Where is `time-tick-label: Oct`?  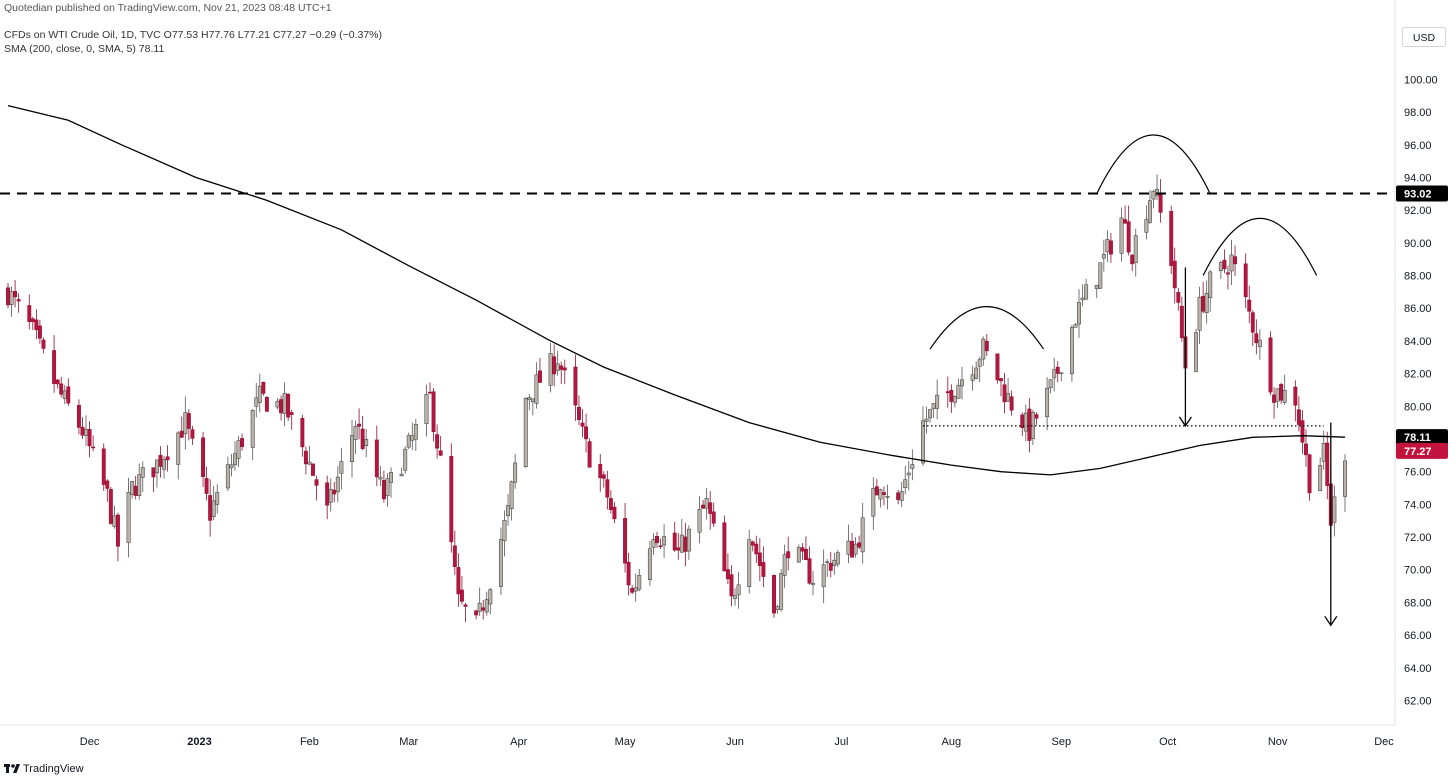
time-tick-label: Oct is located at coordinates (1167, 742).